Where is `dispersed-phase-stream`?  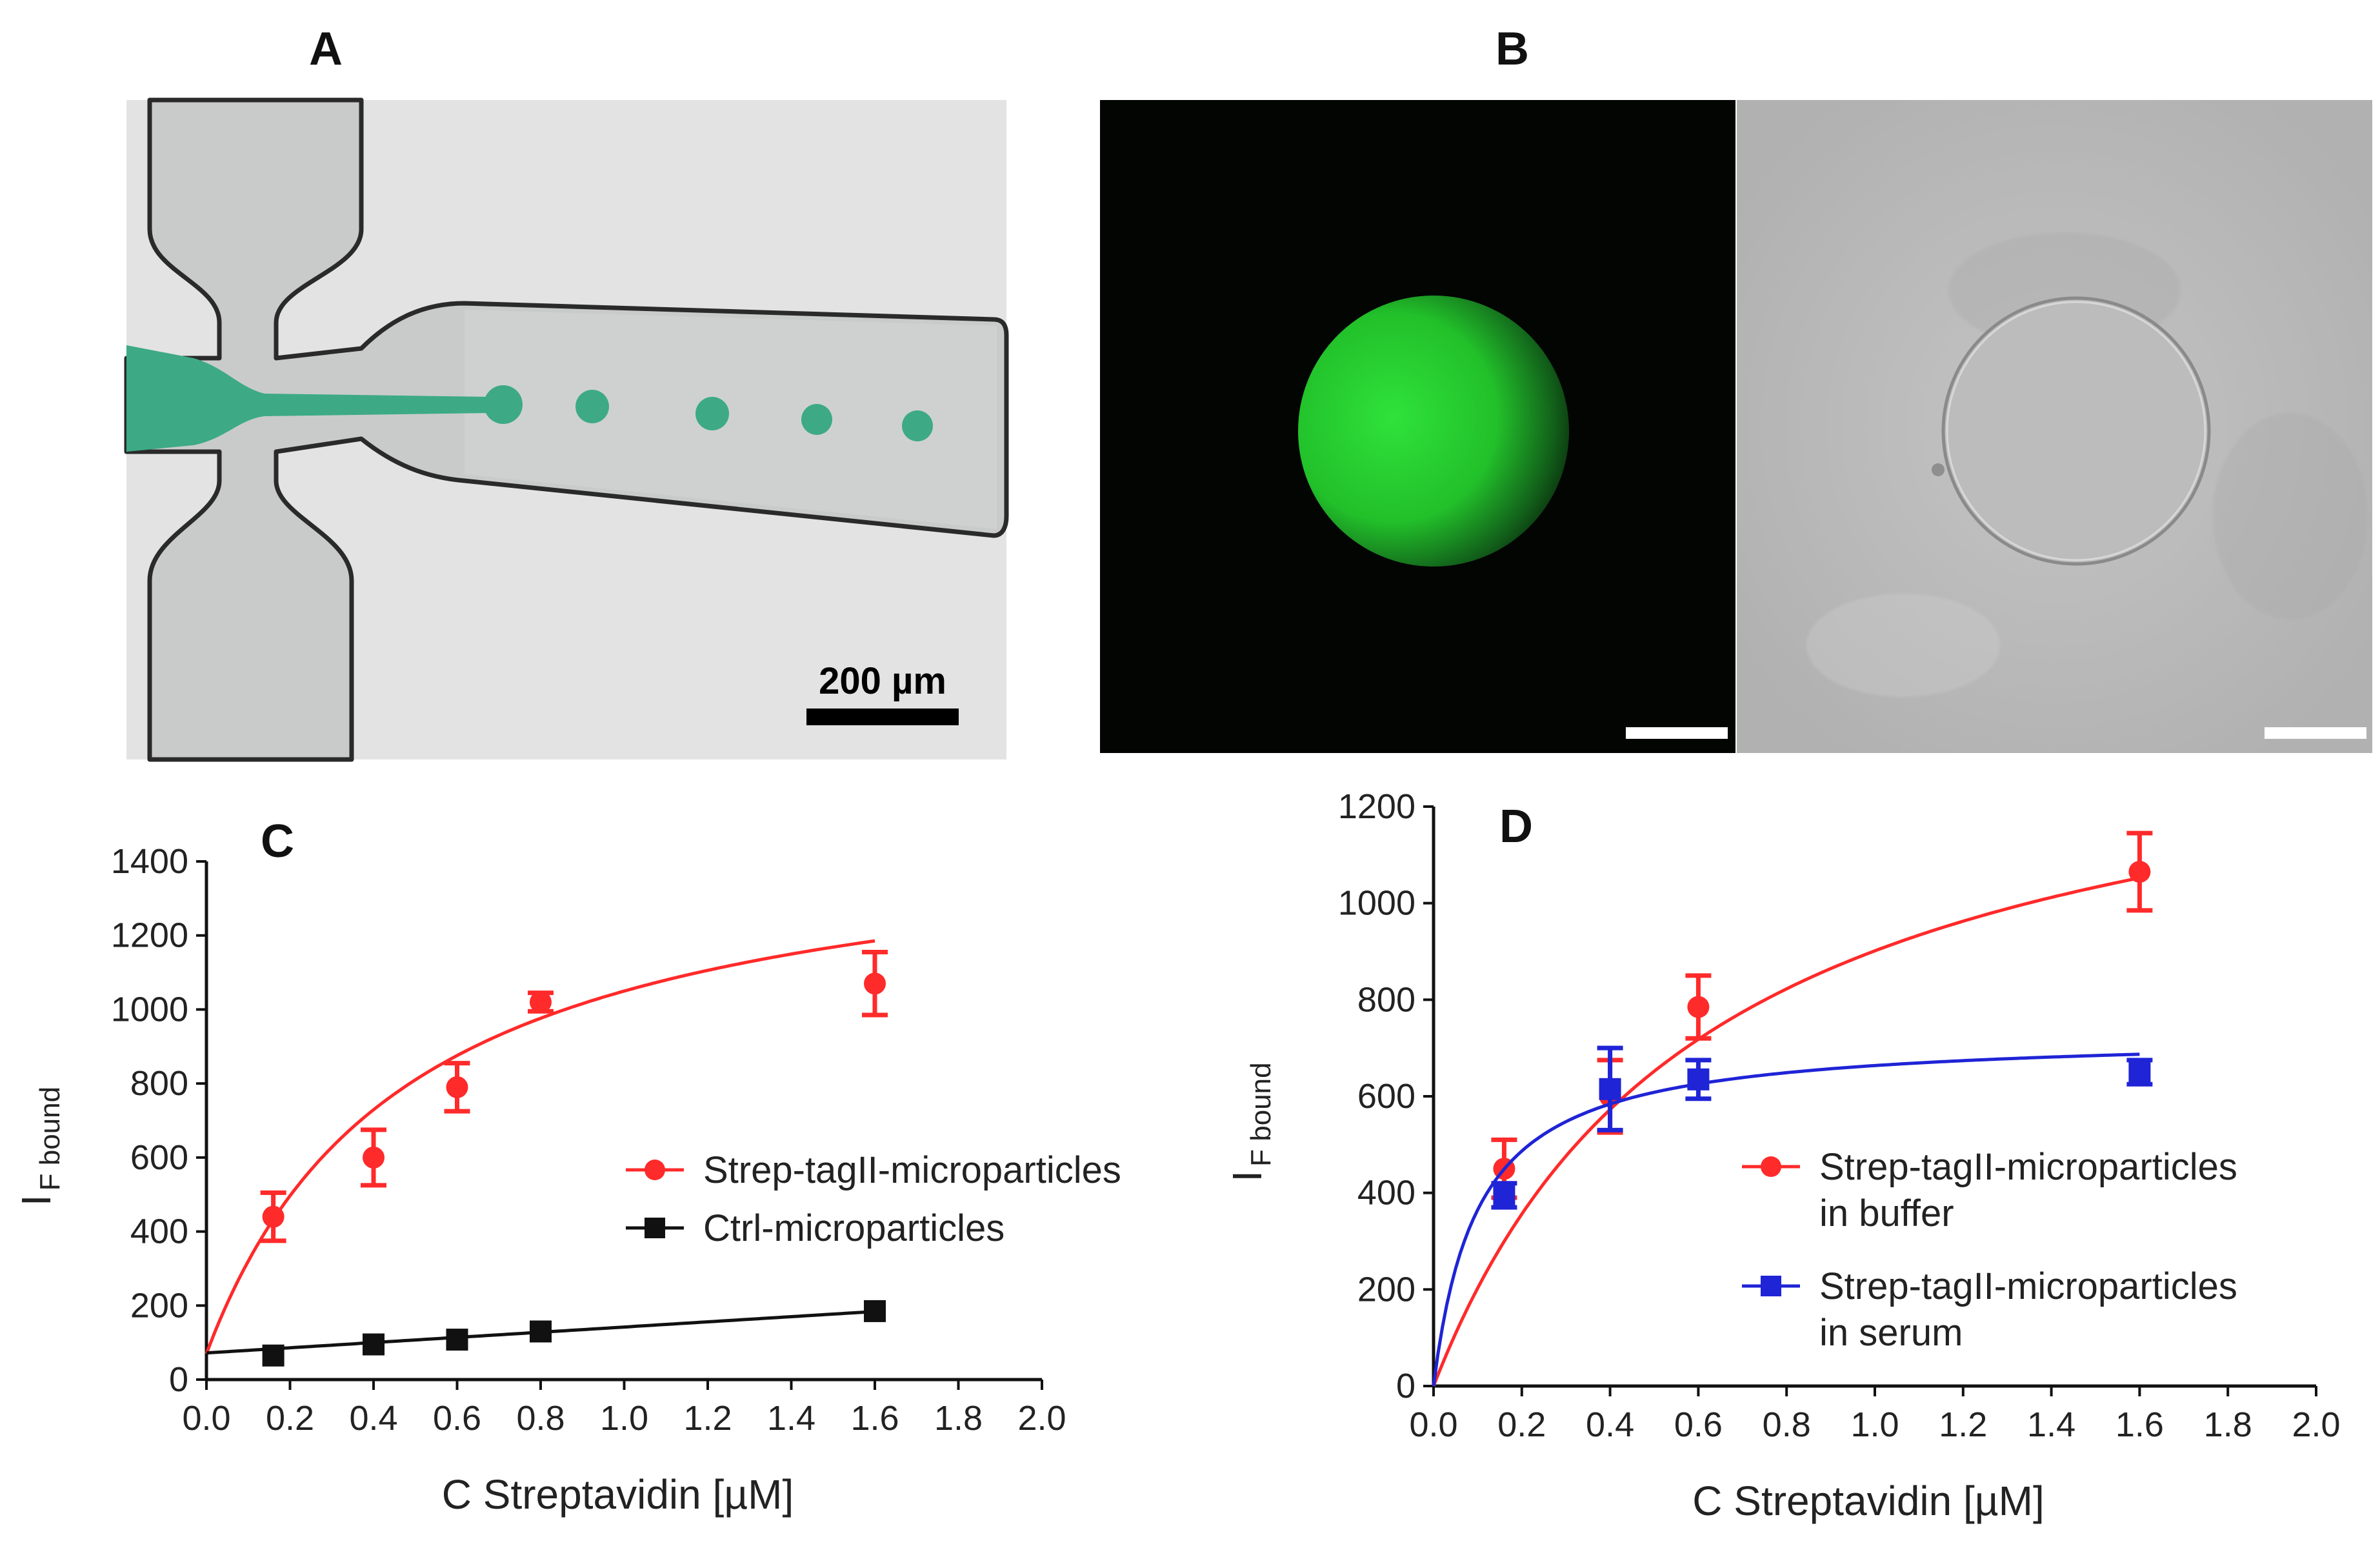 dispersed-phase-stream is located at coordinates (308, 398).